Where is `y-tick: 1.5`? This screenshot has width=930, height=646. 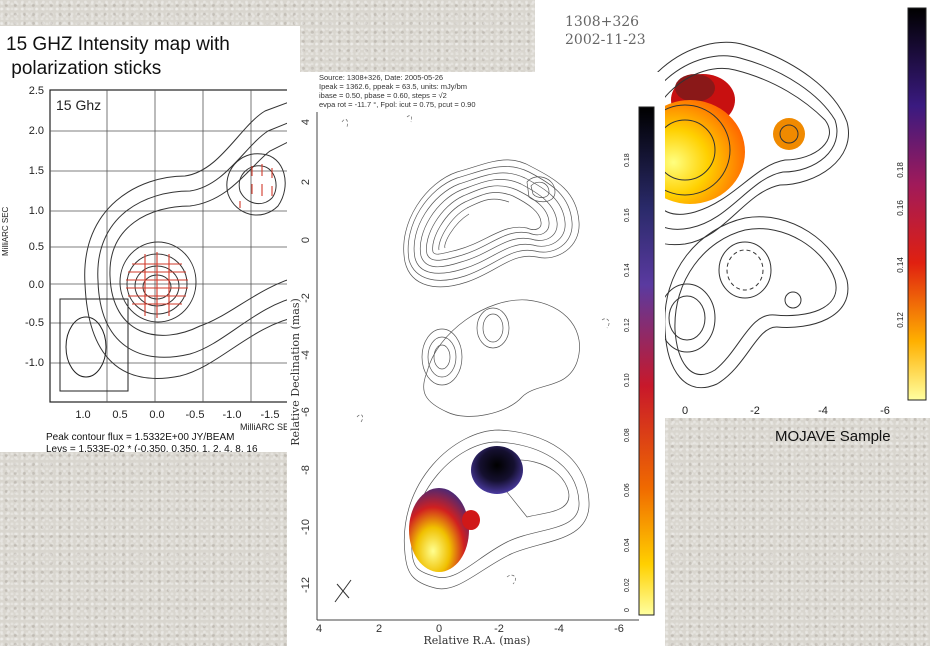 y-tick: 1.5 is located at coordinates (36, 171).